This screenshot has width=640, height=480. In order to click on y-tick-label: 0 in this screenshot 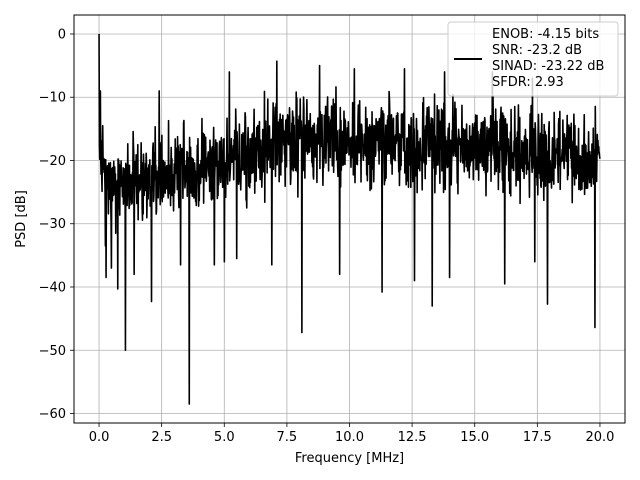, I will do `click(62, 34)`.